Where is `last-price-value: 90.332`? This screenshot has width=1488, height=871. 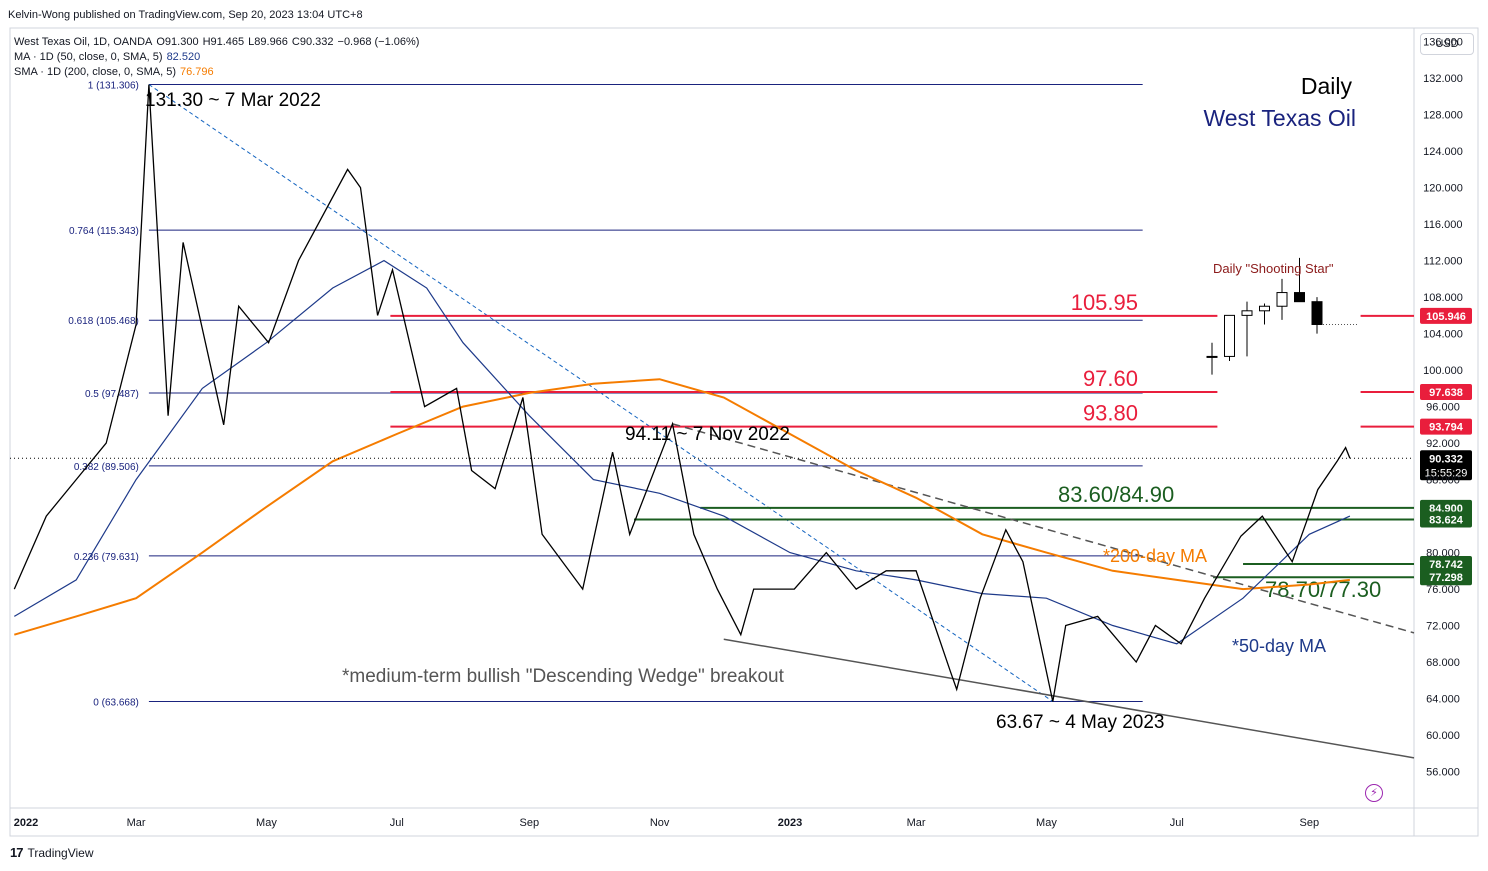
last-price-value: 90.332 is located at coordinates (1446, 459).